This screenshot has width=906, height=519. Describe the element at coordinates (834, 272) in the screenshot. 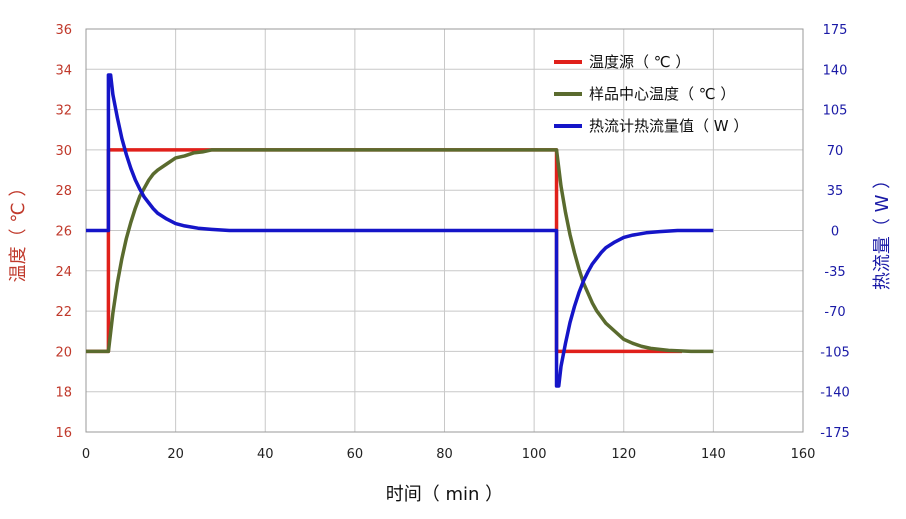

I see `right-tick-label: -35` at that location.